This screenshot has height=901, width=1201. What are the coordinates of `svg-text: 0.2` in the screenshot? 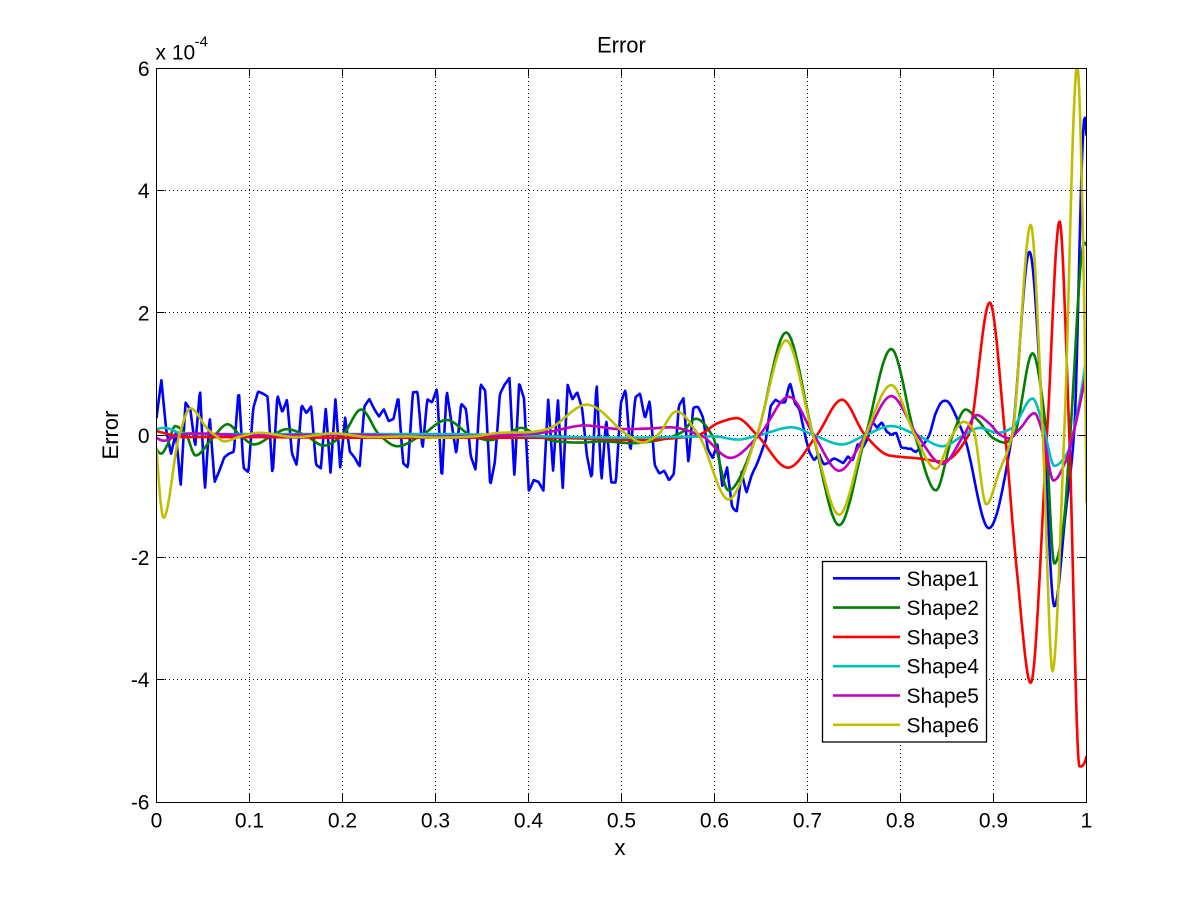 It's located at (342, 821).